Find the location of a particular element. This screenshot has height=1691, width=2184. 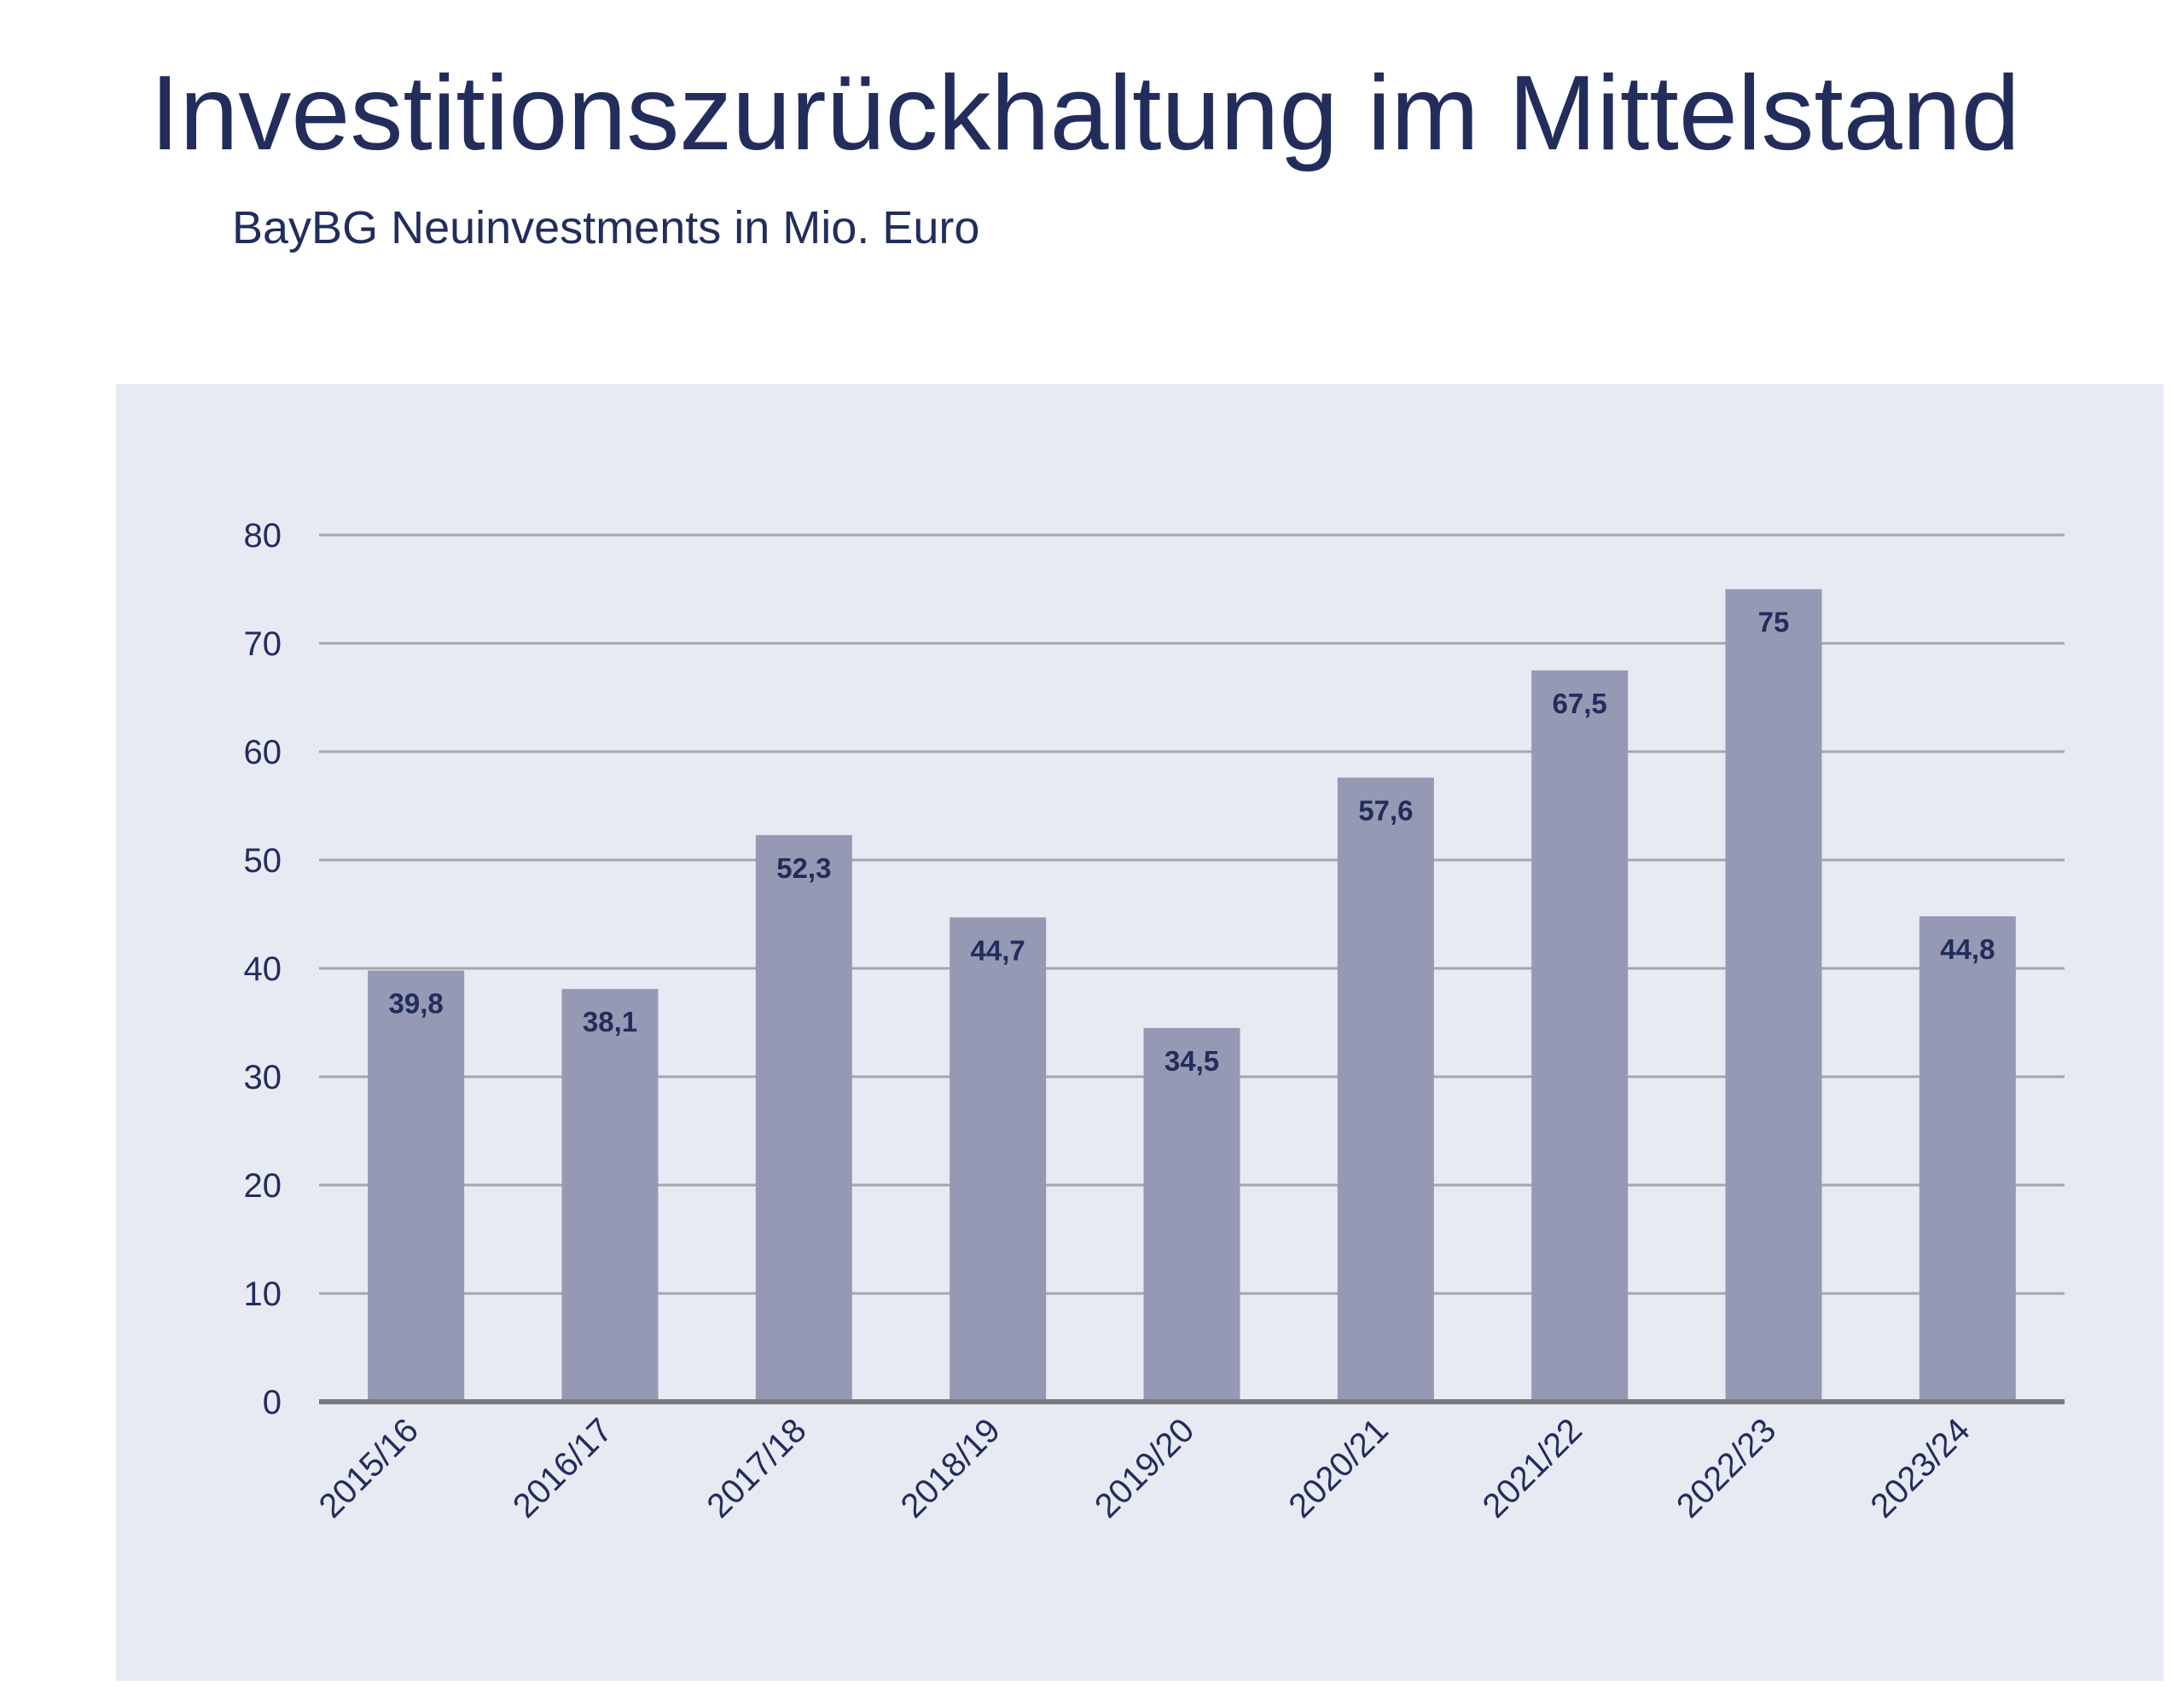

y-tick-label: 80 is located at coordinates (263, 536).